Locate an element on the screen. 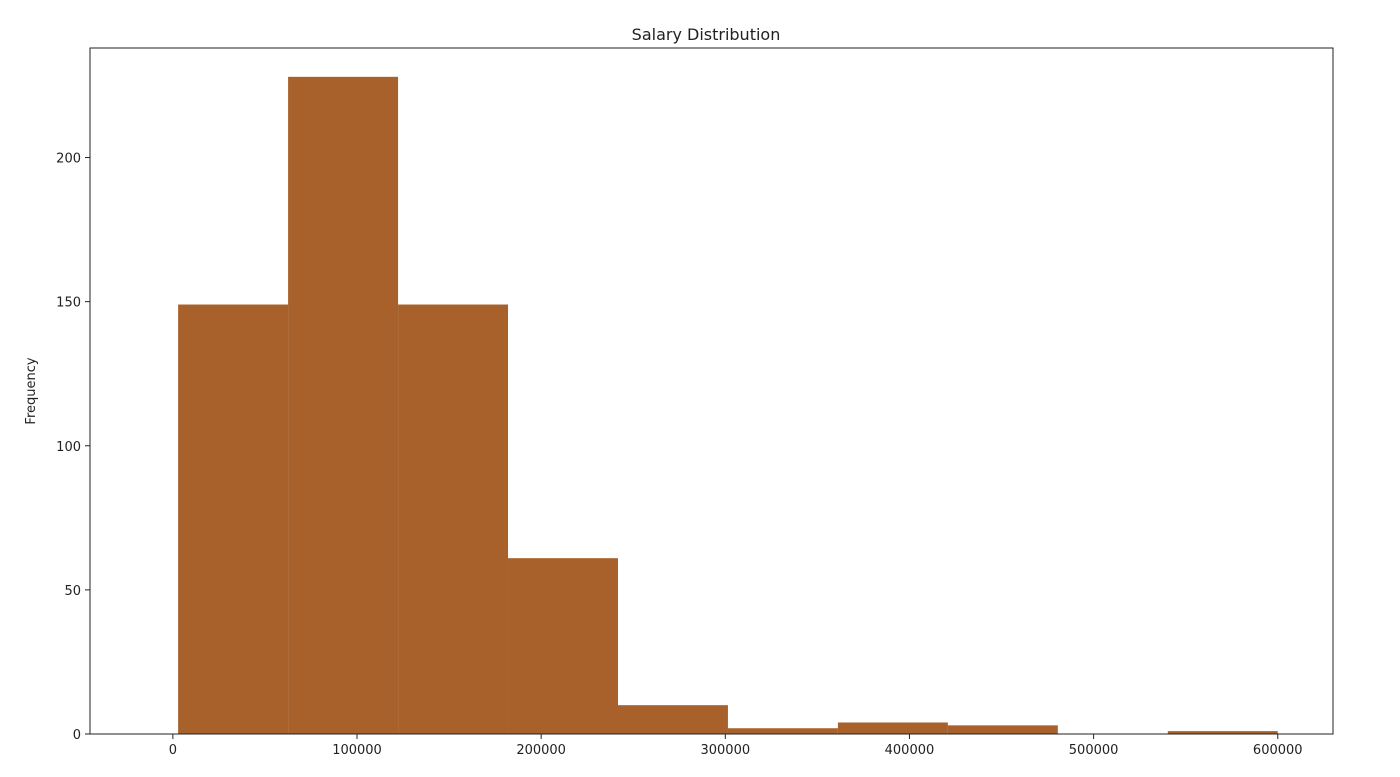  x-axis: 0 100000 200000 300000 400000 500000 600000 is located at coordinates (736, 746).